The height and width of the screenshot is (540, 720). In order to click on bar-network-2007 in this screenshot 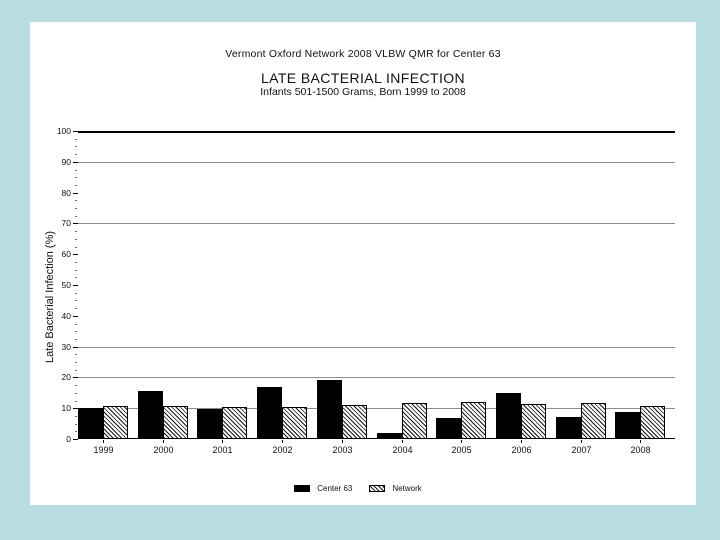, I will do `click(593, 421)`.